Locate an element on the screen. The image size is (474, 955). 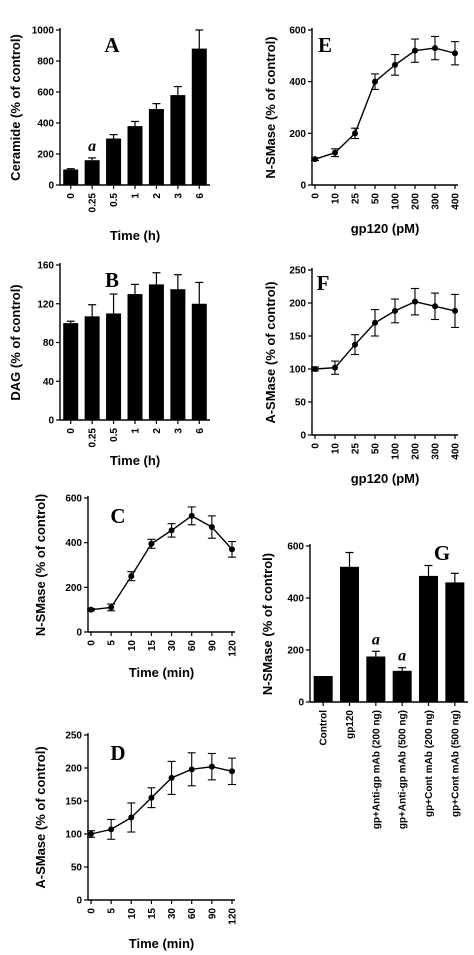
y-tick-label: 40 is located at coordinates (49, 382).